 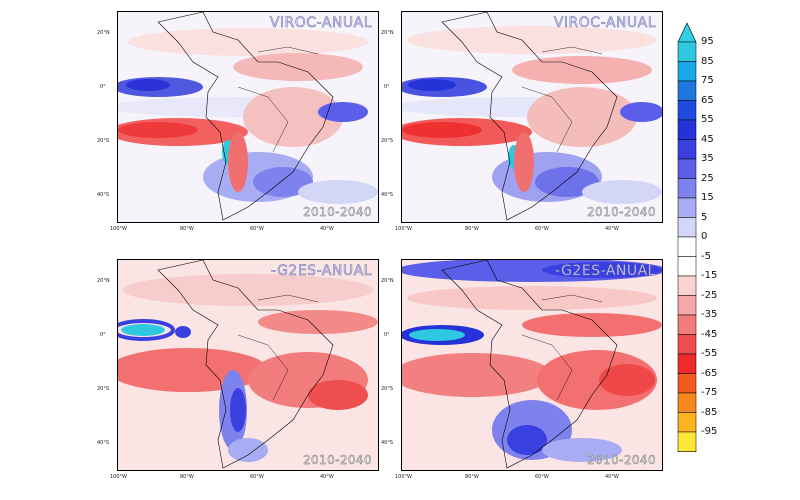 What do you see at coordinates (707, 158) in the screenshot?
I see `colorbar-tick-label: 35` at bounding box center [707, 158].